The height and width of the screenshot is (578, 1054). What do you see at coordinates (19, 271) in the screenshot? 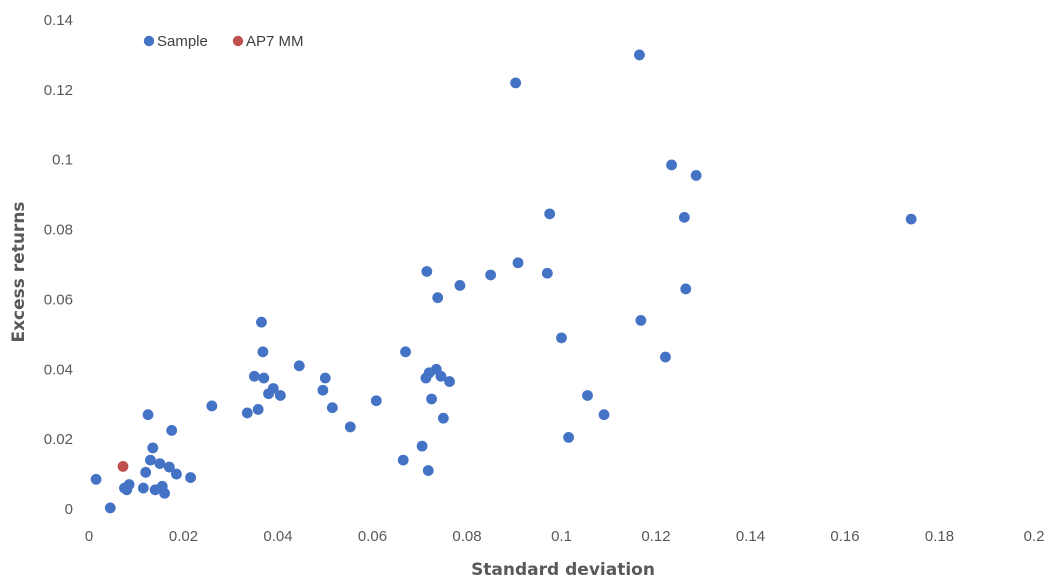
I see `y-axis-title: Excess returns` at bounding box center [19, 271].